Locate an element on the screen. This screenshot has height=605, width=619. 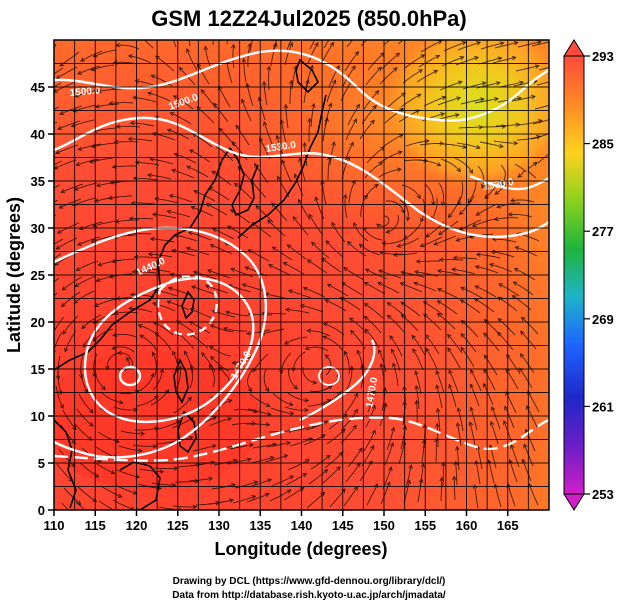
coastline-luzon is located at coordinates (181, 381).